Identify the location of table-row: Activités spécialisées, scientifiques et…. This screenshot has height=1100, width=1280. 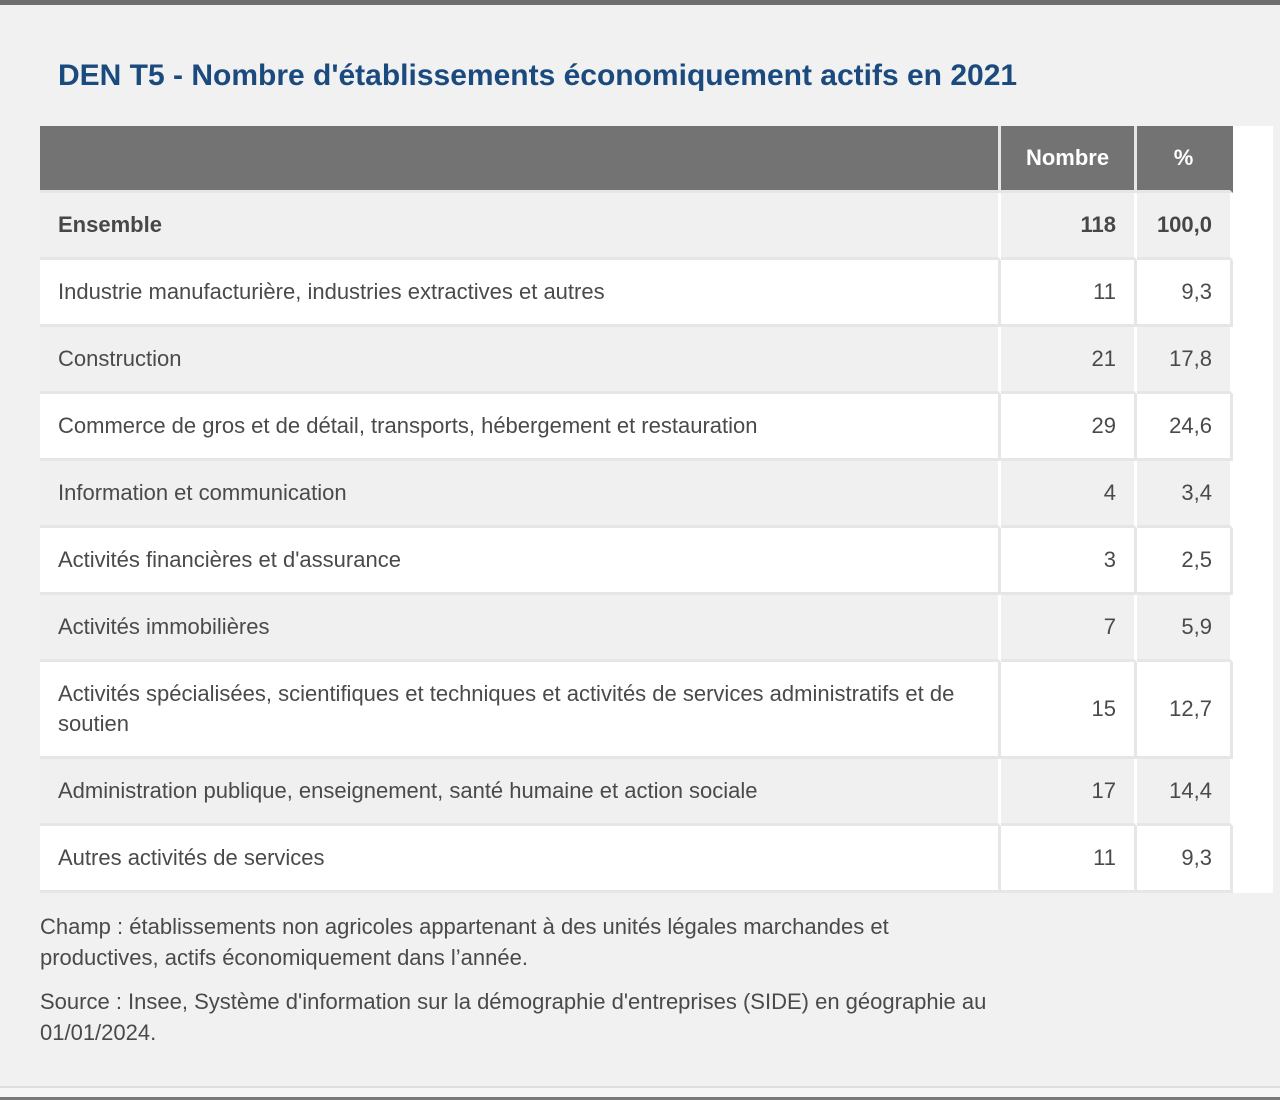
(636, 710).